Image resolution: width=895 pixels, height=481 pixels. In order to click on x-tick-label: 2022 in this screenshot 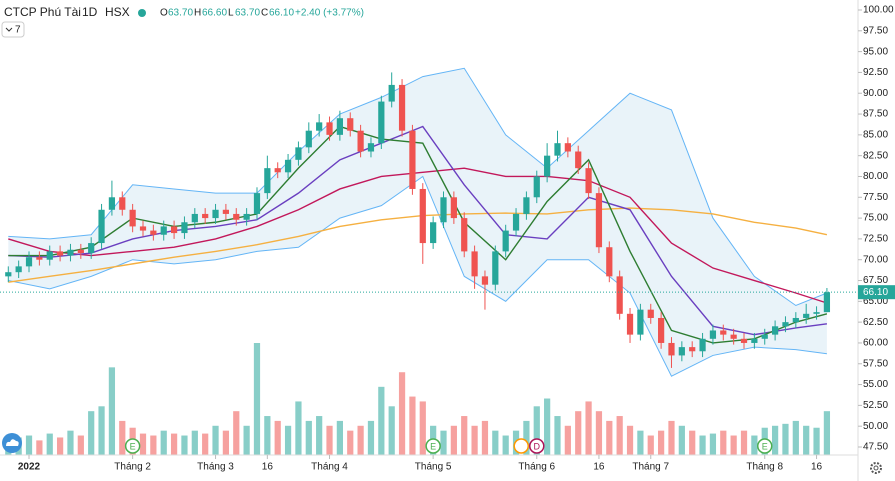, I will do `click(29, 467)`.